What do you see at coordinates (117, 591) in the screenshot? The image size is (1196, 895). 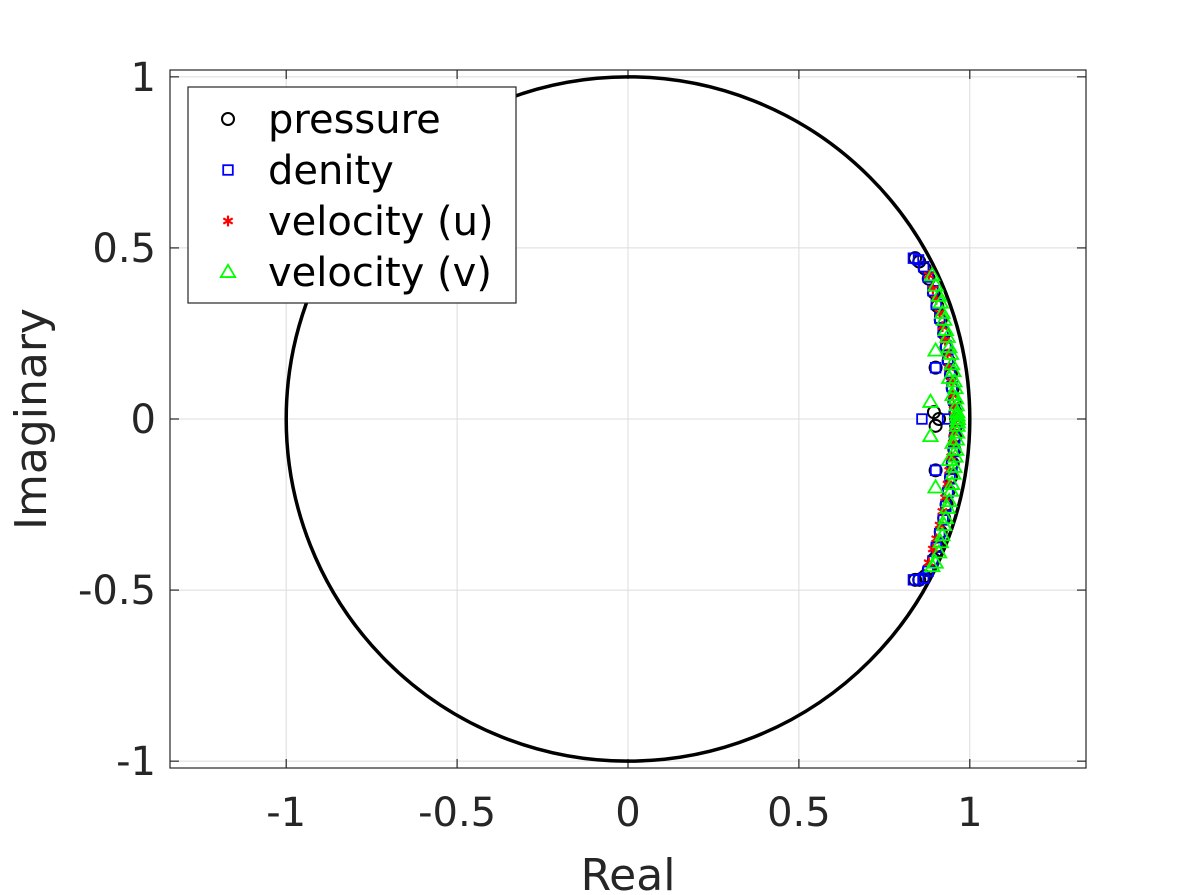 I see `y-tick-label: -0.5` at bounding box center [117, 591].